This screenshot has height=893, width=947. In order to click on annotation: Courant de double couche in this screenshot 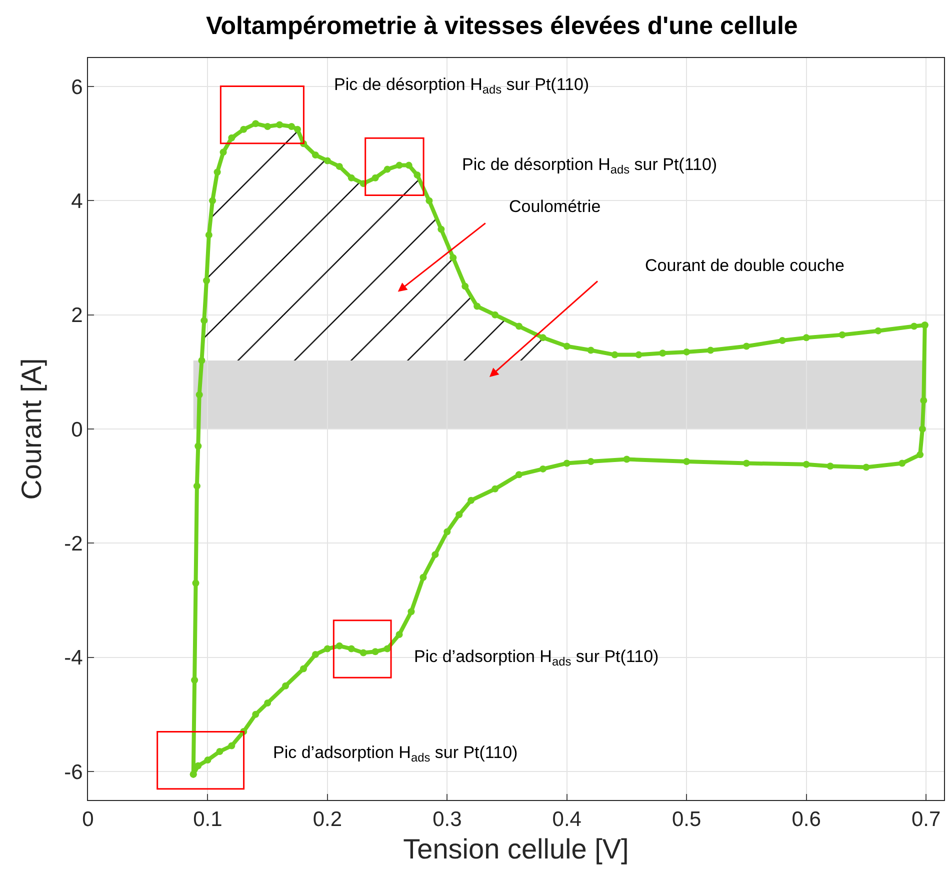, I will do `click(744, 265)`.